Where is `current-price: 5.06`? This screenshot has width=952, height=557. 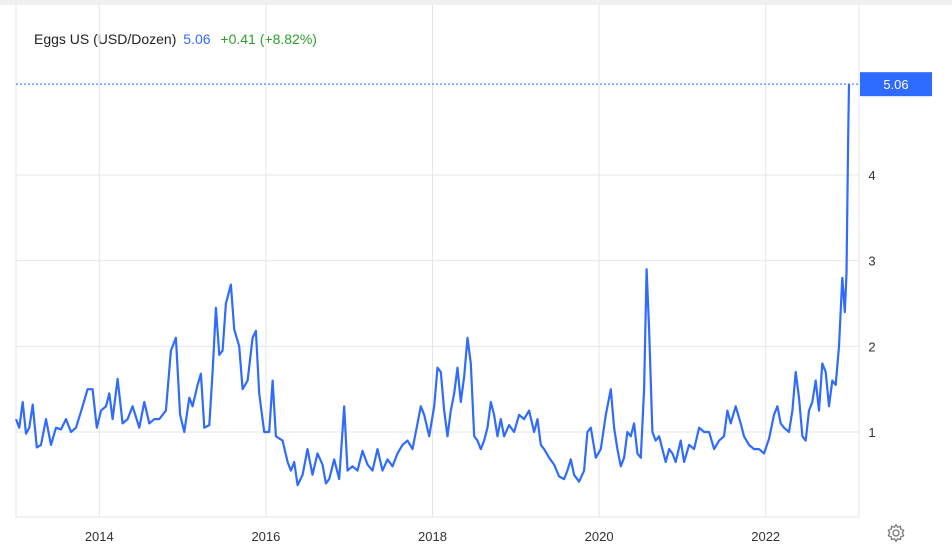
current-price: 5.06 is located at coordinates (197, 39).